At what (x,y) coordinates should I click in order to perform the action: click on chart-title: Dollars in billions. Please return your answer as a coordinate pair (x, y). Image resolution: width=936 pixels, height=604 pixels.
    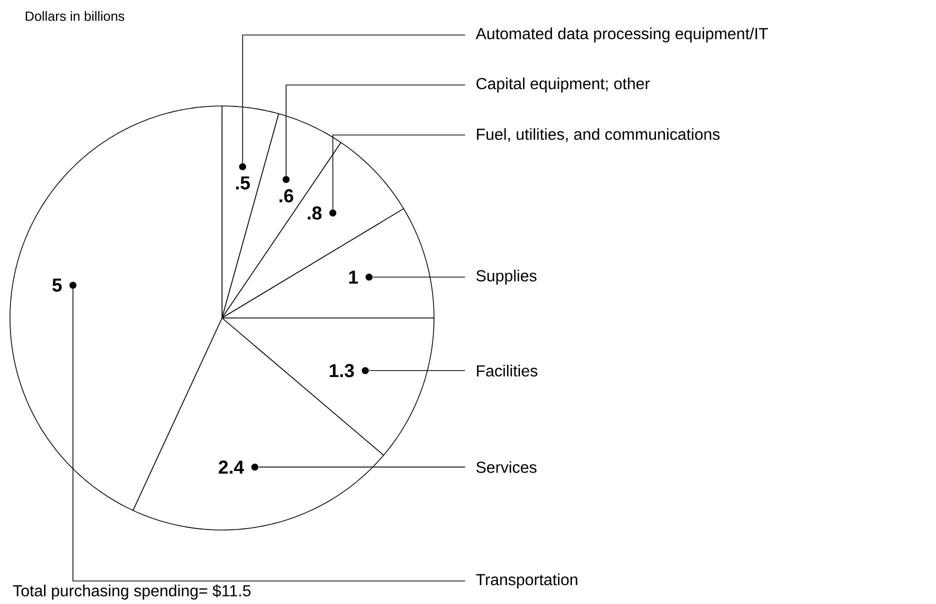
    Looking at the image, I should click on (75, 16).